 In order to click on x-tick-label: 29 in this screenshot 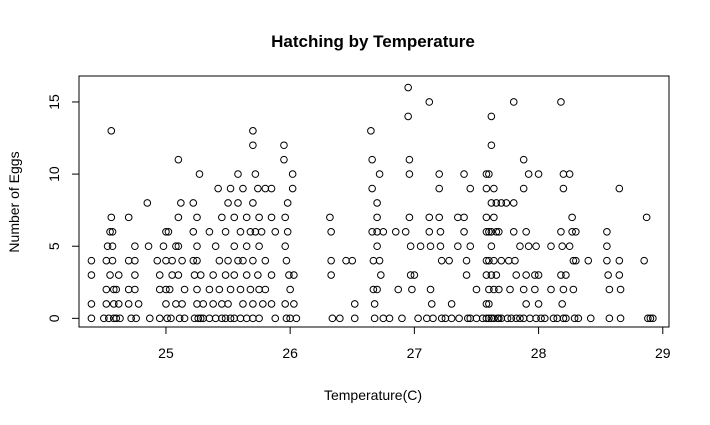, I will do `click(663, 353)`.